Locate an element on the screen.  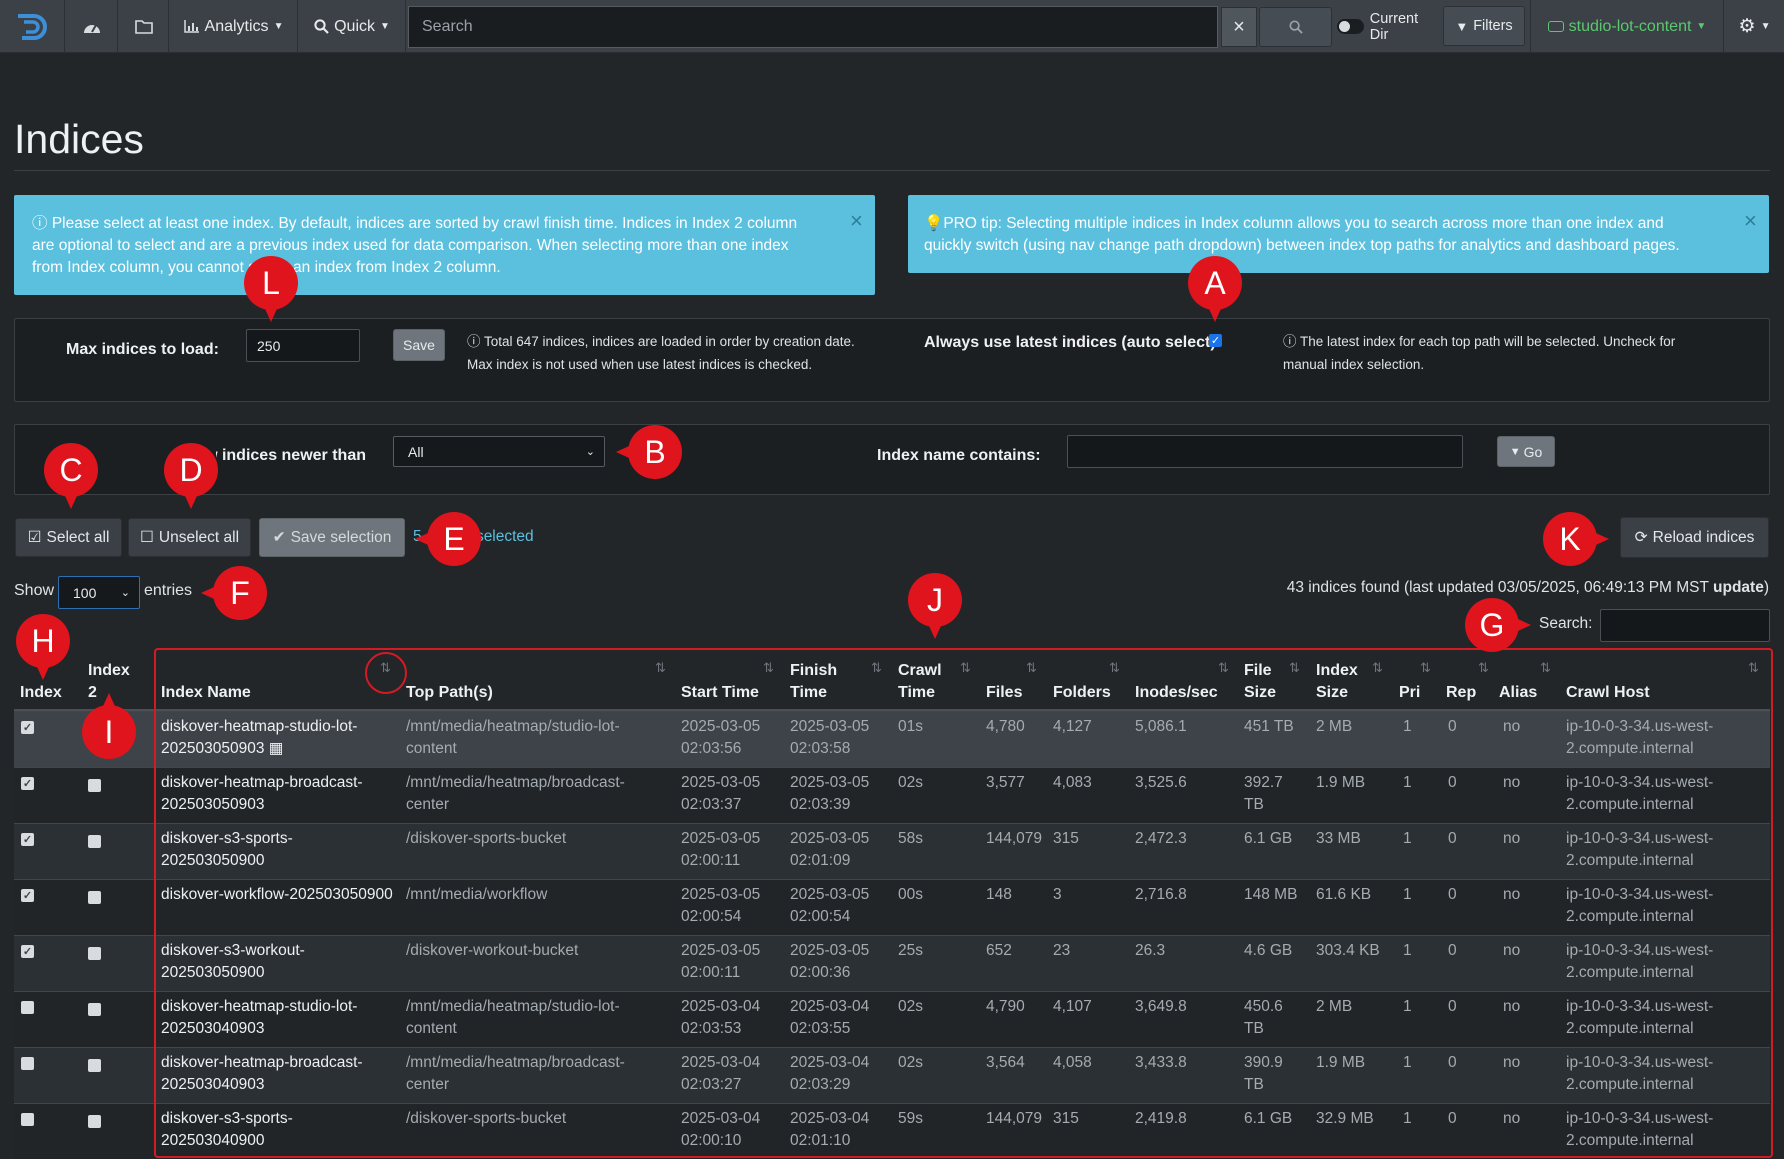
reload-indices-button: ⟳ Reload indices is located at coordinates (1694, 537).